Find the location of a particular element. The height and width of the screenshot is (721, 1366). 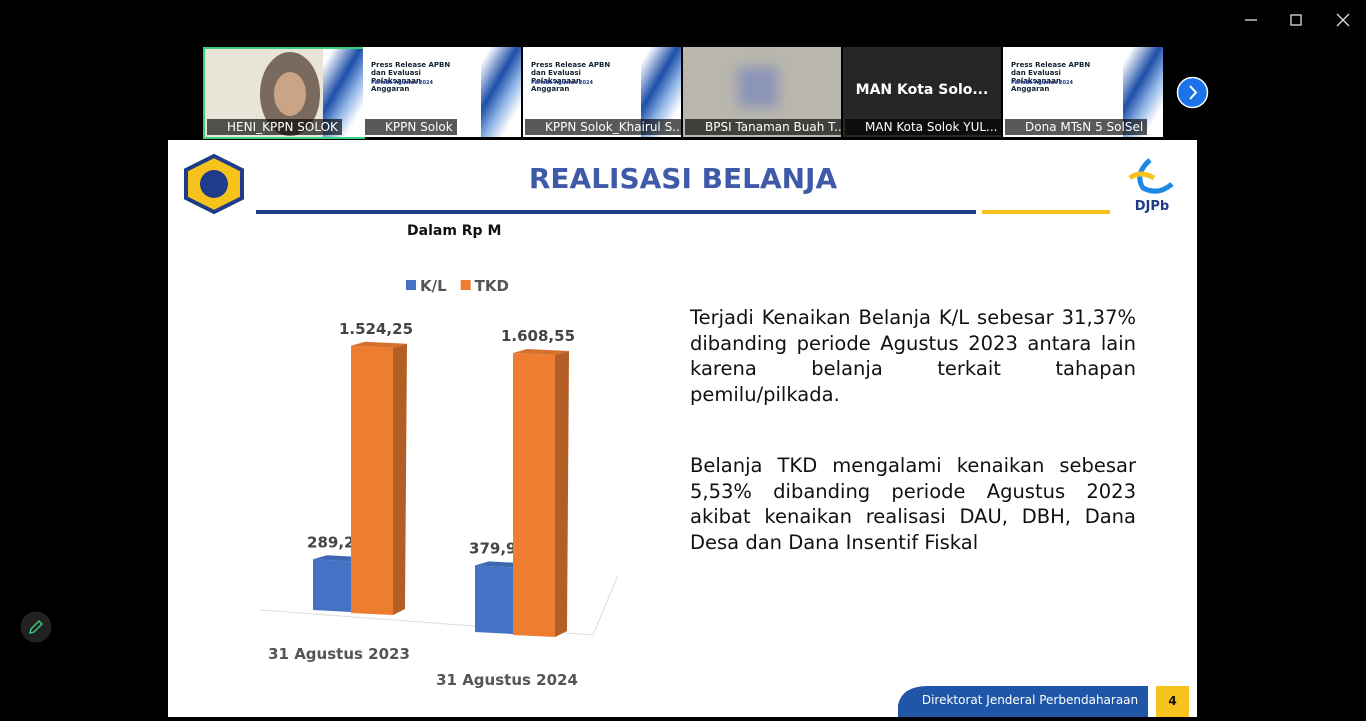

x-tick-label: 31 Agustus 2023 is located at coordinates (339, 654).